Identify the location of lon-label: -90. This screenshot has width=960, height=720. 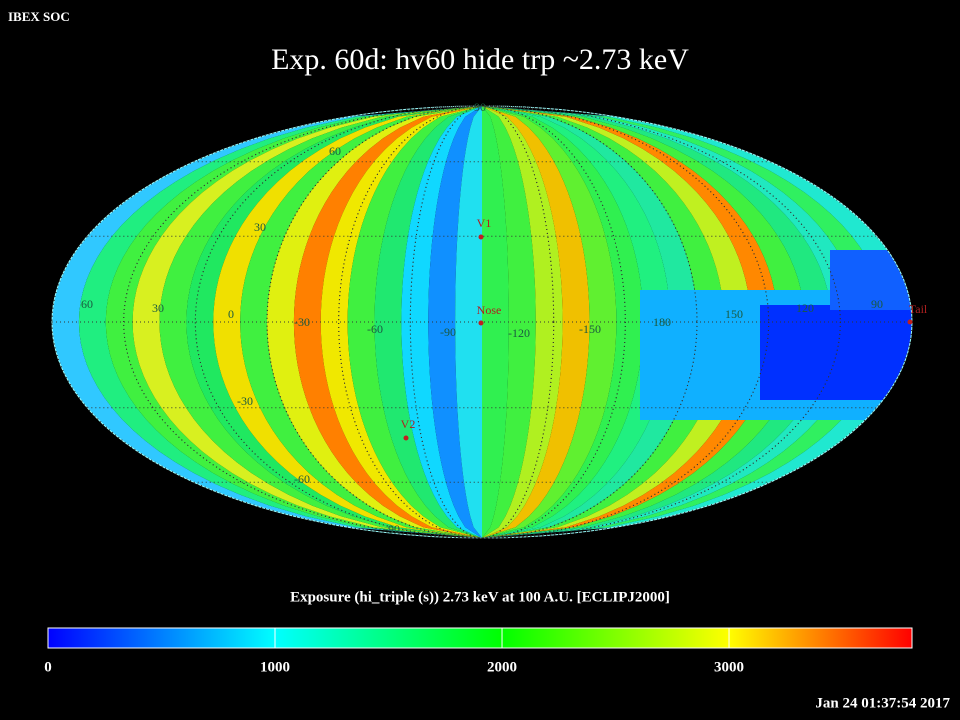
(448, 332).